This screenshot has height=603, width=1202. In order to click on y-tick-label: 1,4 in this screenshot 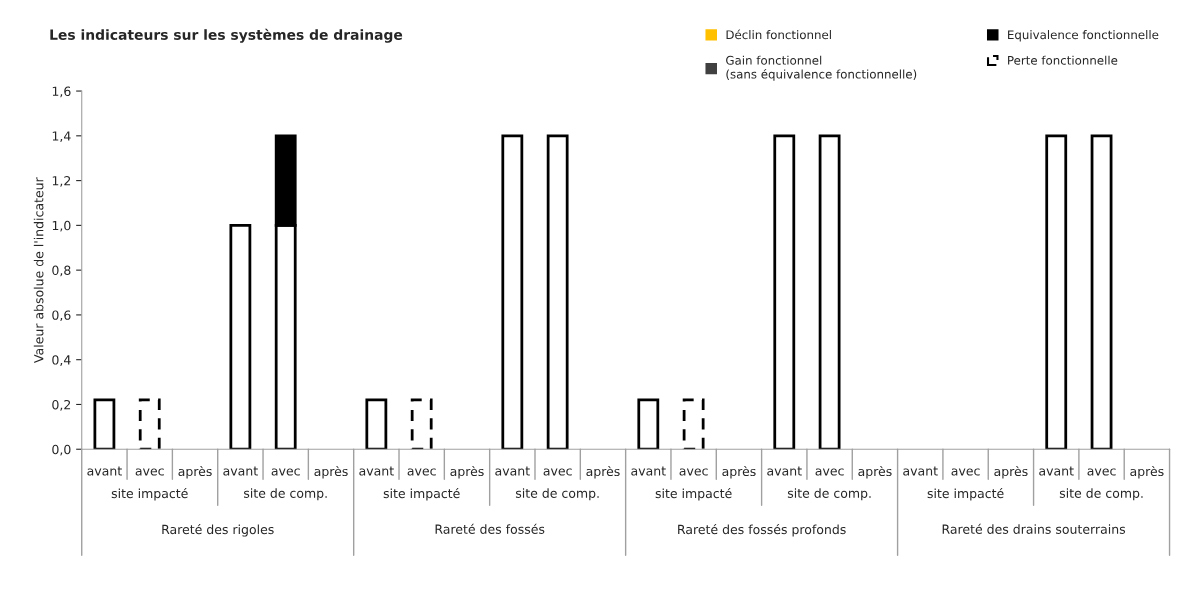, I will do `click(61, 137)`.